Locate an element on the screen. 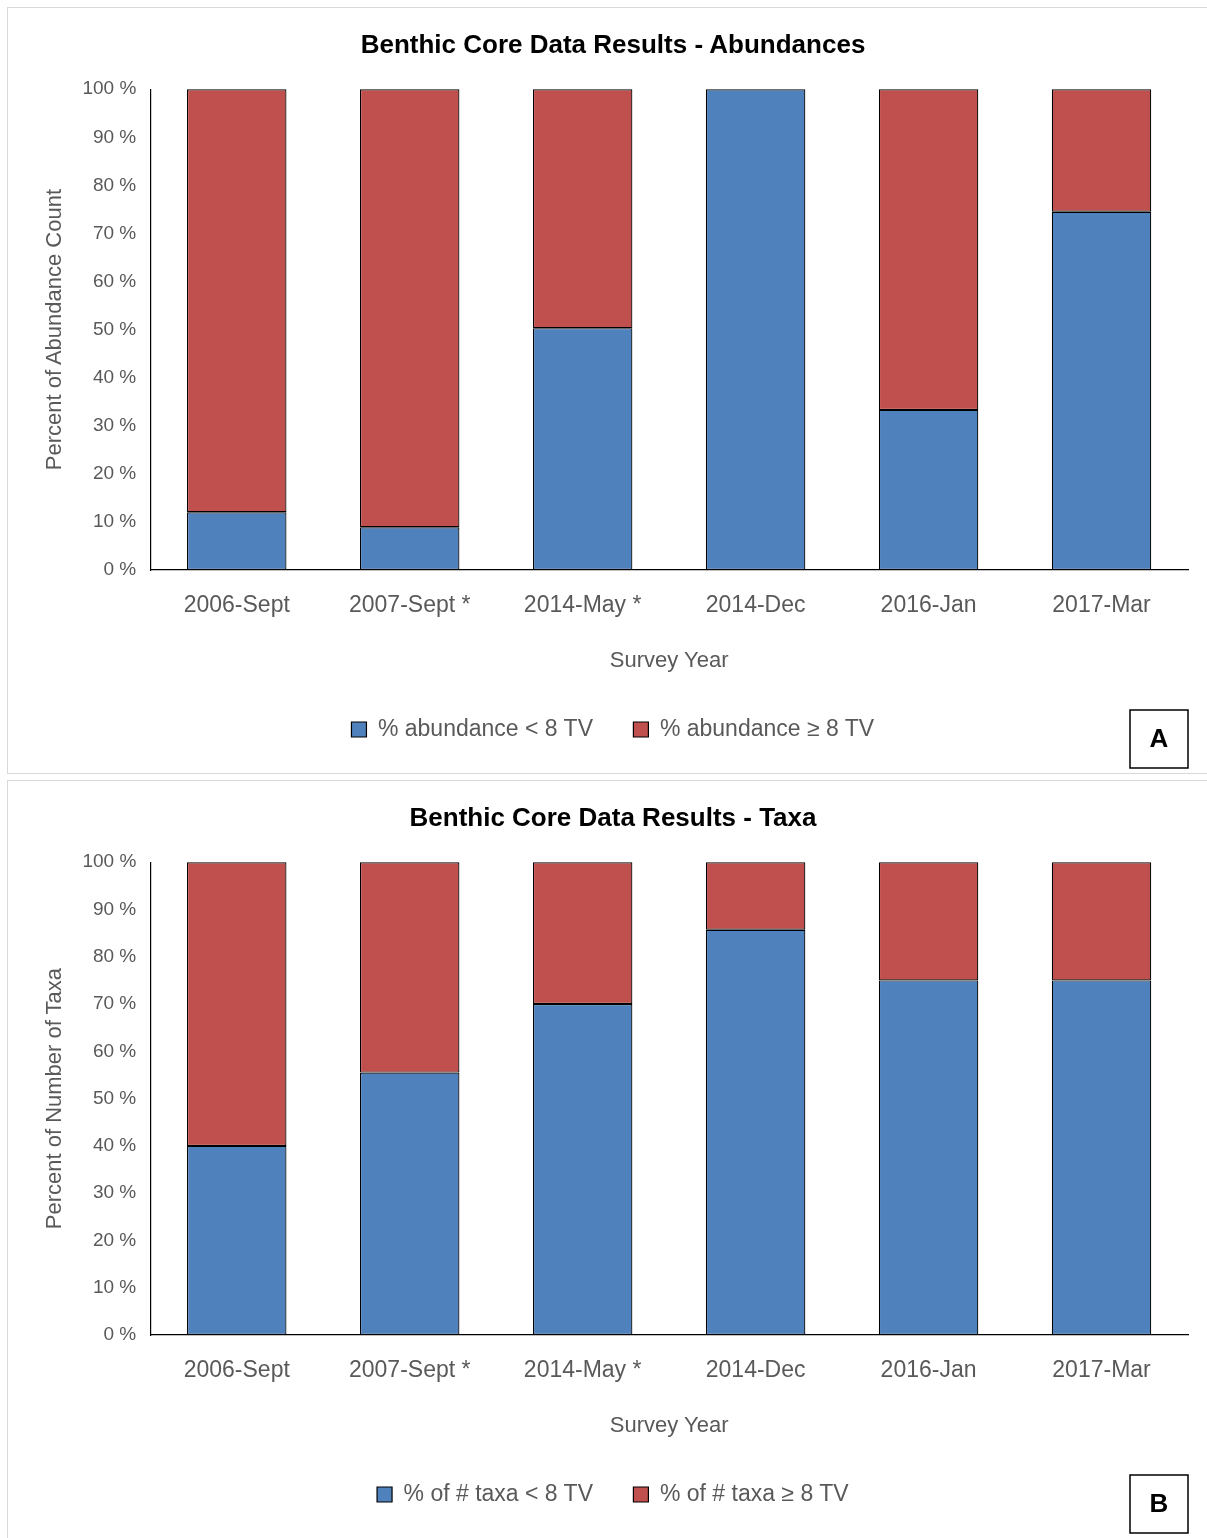 Image resolution: width=1207 pixels, height=1538 pixels. y-axis-title: Percent of Abundance Count is located at coordinates (54, 329).